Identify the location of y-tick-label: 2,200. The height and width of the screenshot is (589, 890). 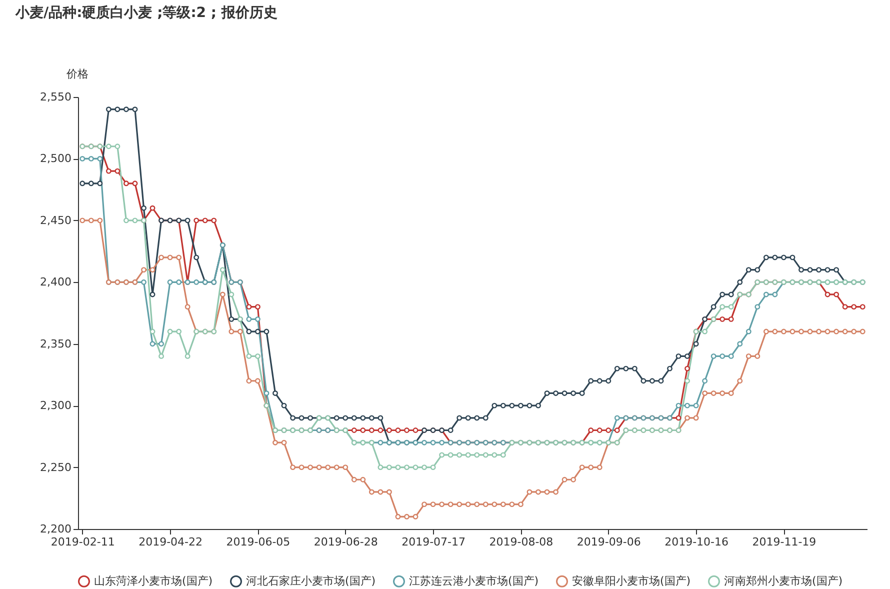
(56, 529).